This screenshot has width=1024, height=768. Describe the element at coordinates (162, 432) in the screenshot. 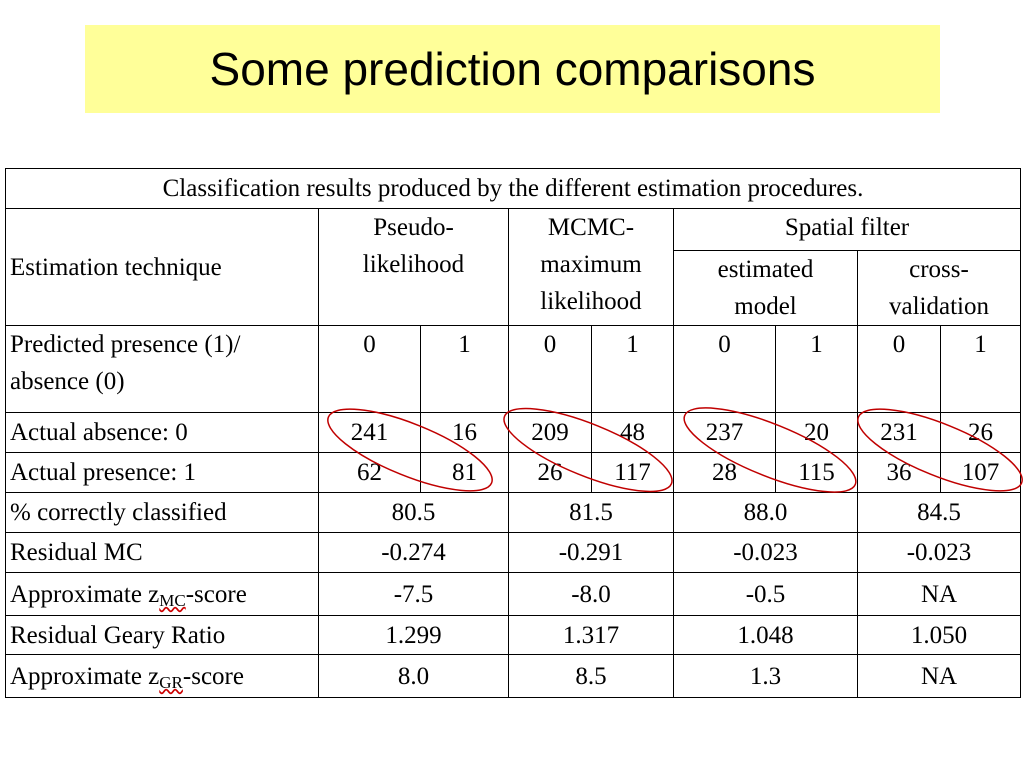

I see `row-label: Actual absence: 0` at that location.